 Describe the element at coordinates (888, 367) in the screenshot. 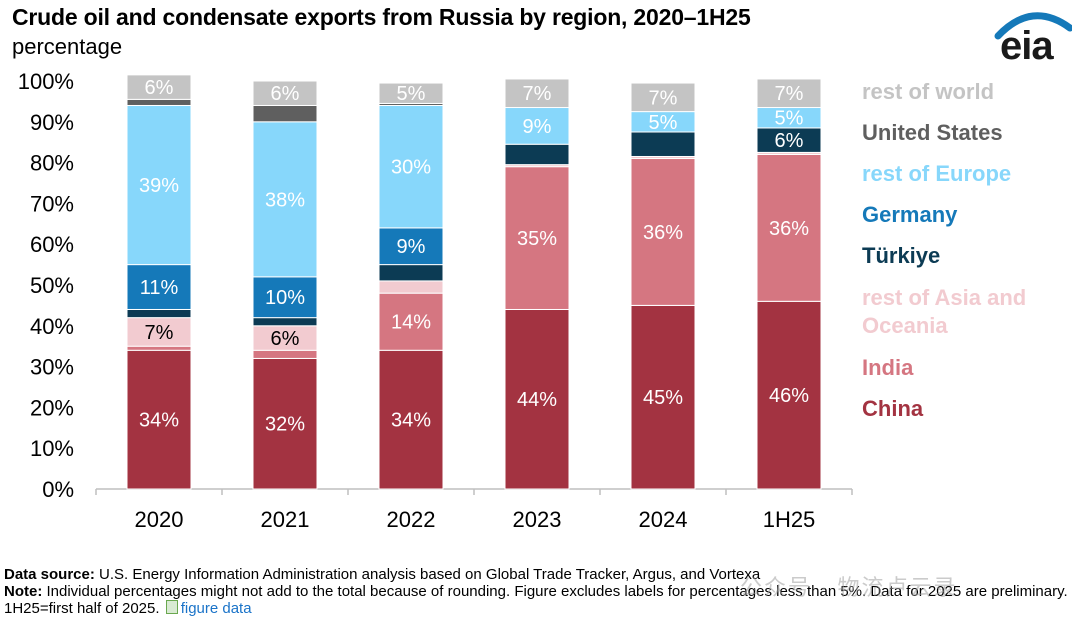

I see `legend-item: India` at that location.